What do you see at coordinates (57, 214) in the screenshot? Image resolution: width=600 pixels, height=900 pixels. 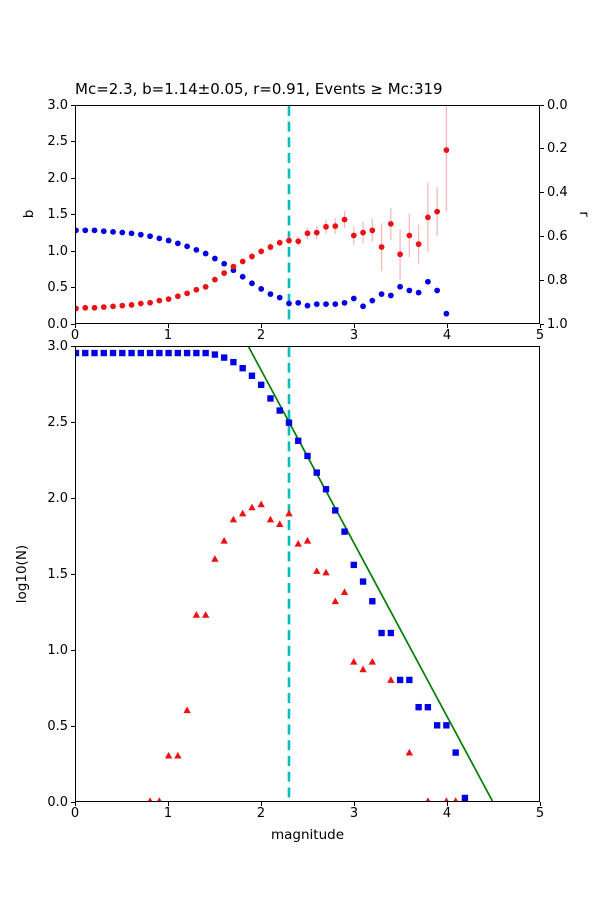 I see `y-tick-label: 1.5` at bounding box center [57, 214].